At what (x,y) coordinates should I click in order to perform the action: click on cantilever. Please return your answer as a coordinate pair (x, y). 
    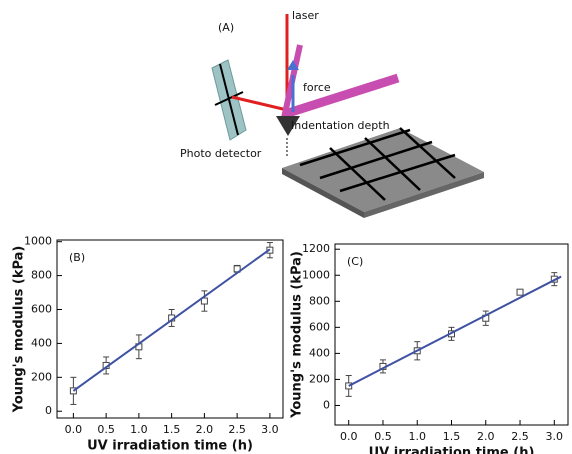
    Looking at the image, I should click on (341, 96).